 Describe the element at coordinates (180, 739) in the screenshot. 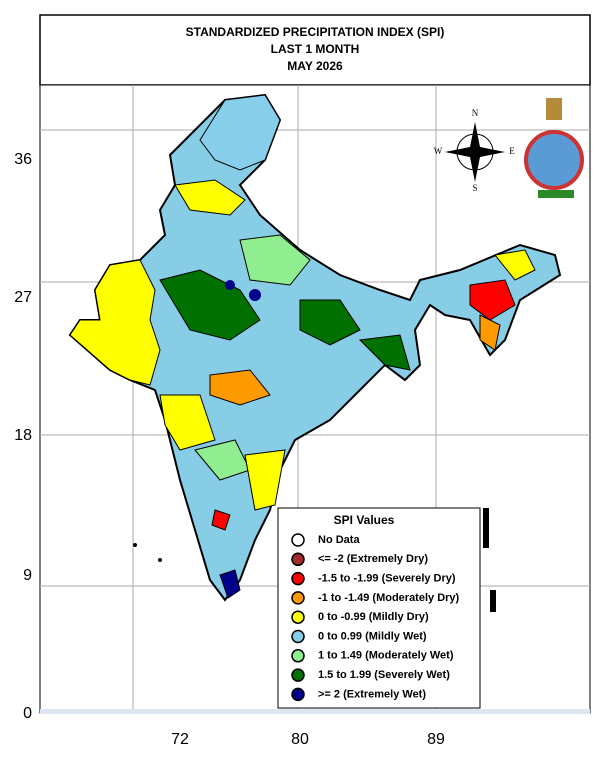

I see `x-axis-label: 72` at that location.